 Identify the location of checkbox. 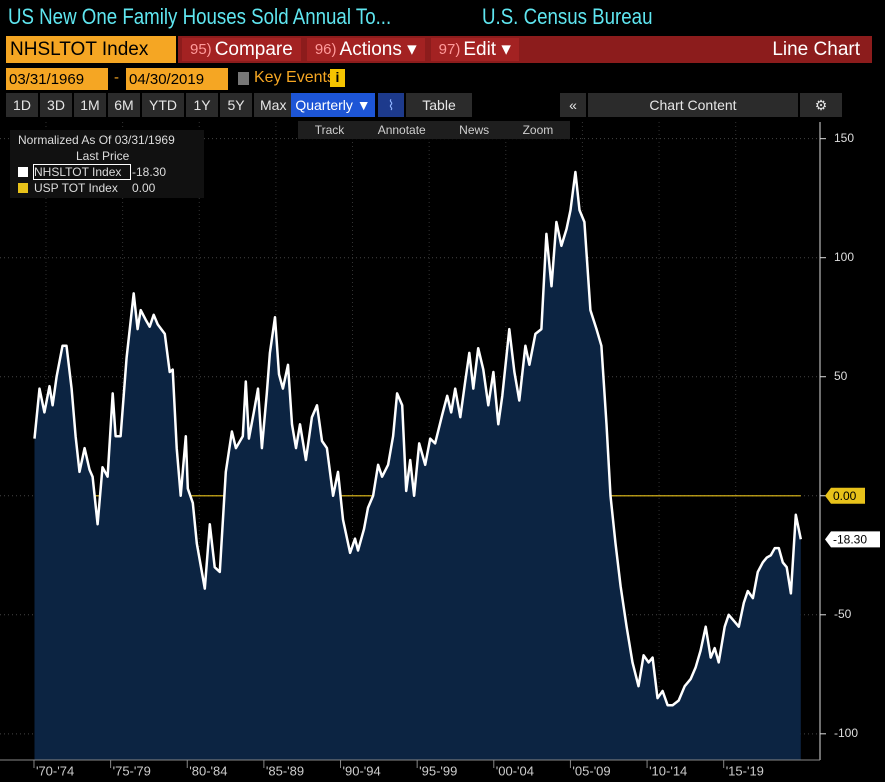
(243, 78).